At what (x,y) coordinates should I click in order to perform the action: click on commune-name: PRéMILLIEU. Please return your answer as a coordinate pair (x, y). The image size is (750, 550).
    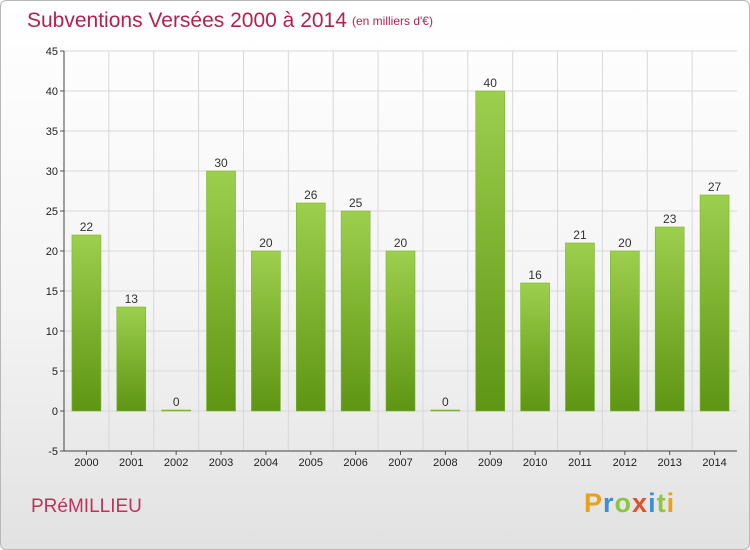
    Looking at the image, I should click on (86, 506).